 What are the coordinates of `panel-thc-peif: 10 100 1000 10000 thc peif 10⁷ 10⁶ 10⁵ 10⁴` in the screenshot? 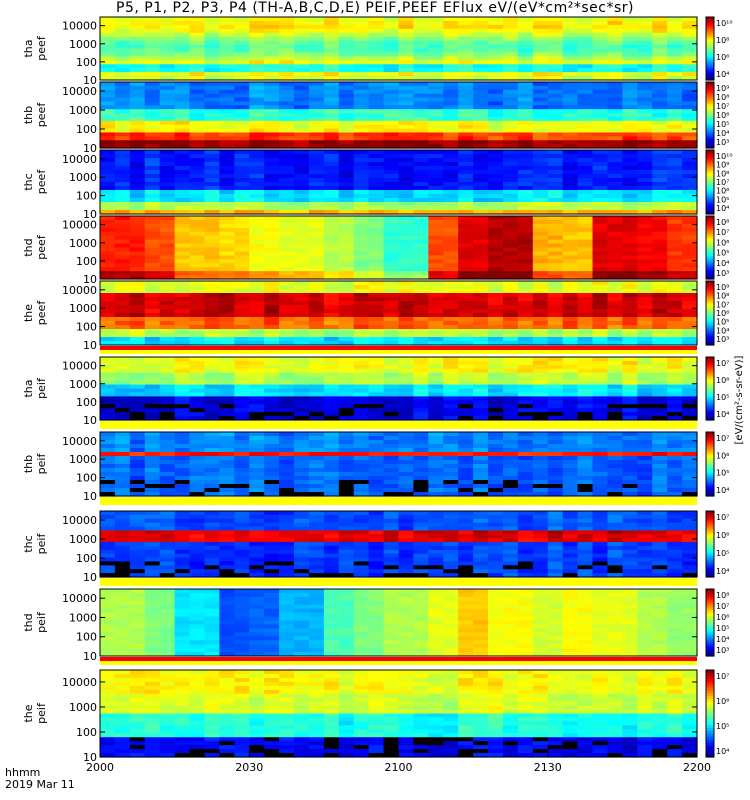 It's located at (375, 547).